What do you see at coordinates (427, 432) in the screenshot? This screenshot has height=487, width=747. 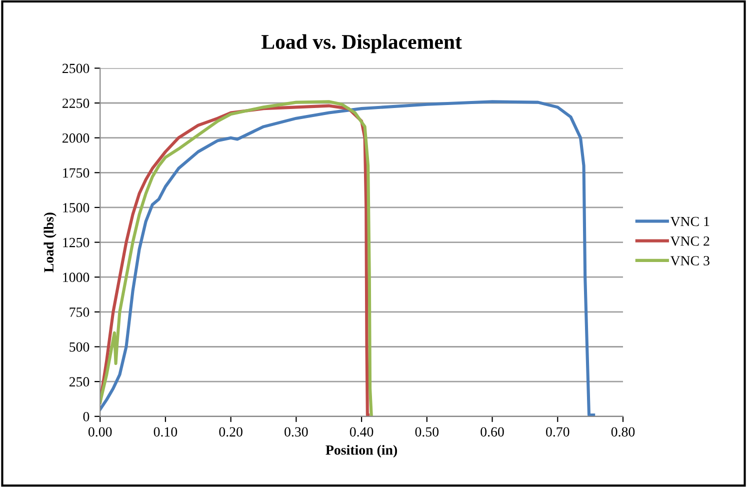 I see `x-tick-label: 0.50` at bounding box center [427, 432].